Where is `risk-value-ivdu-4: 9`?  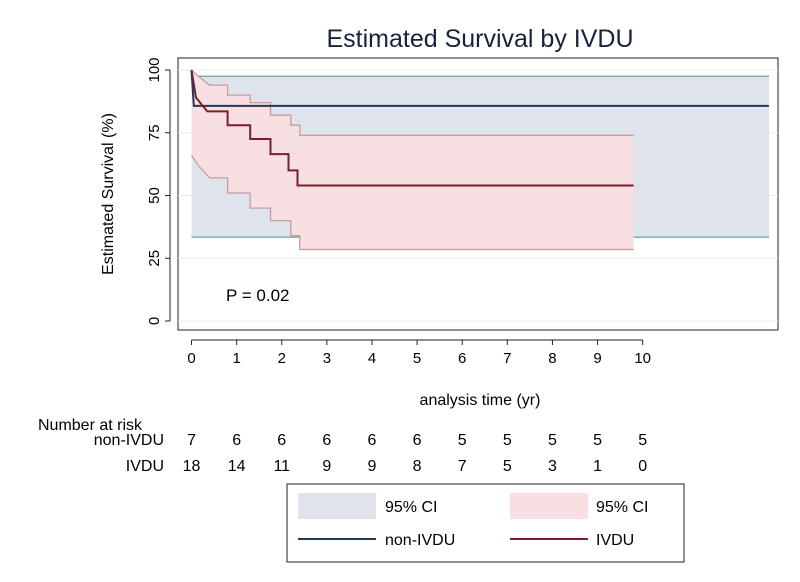 risk-value-ivdu-4: 9 is located at coordinates (372, 466).